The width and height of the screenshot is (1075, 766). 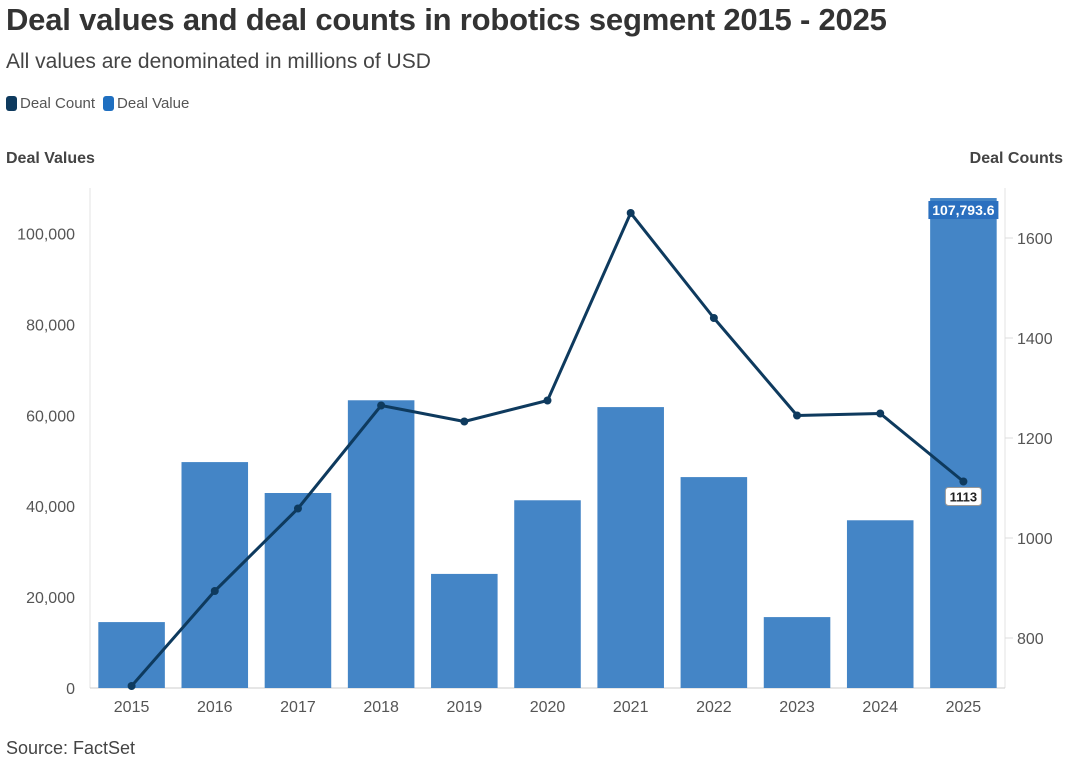 I want to click on bar-2024, so click(x=880, y=604).